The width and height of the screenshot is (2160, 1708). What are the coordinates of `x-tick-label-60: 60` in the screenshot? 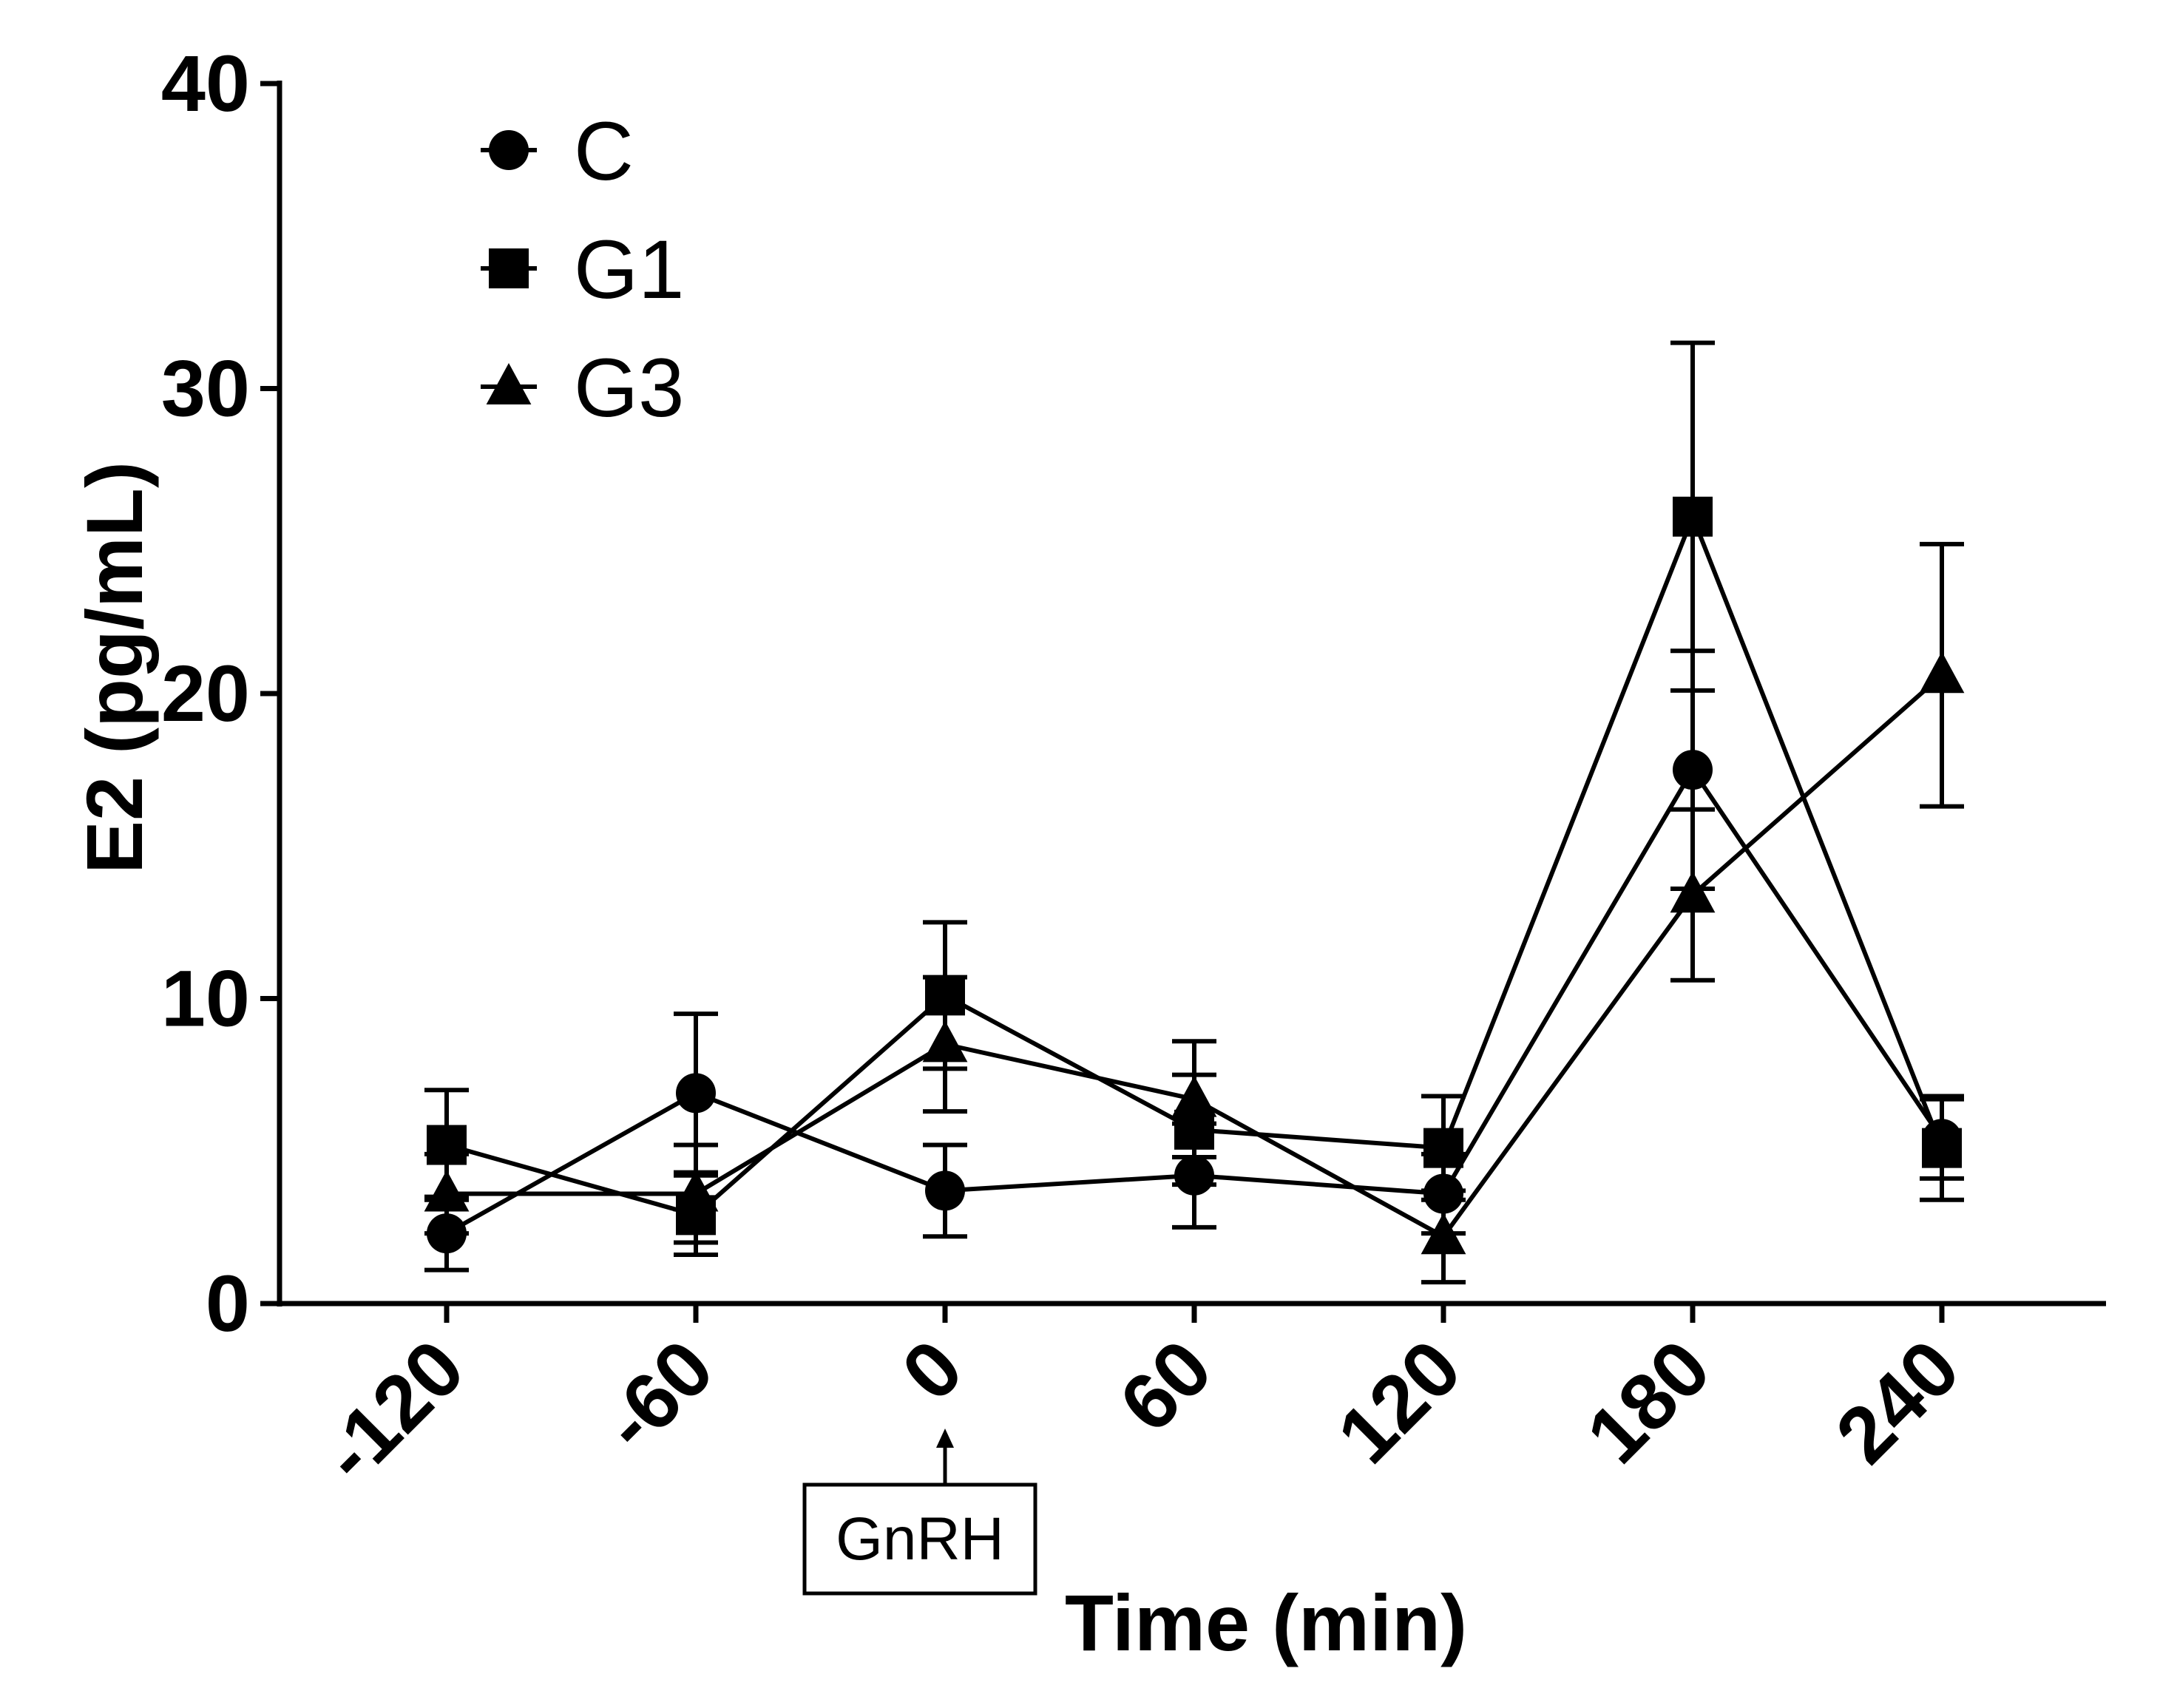 It's located at (1166, 1386).